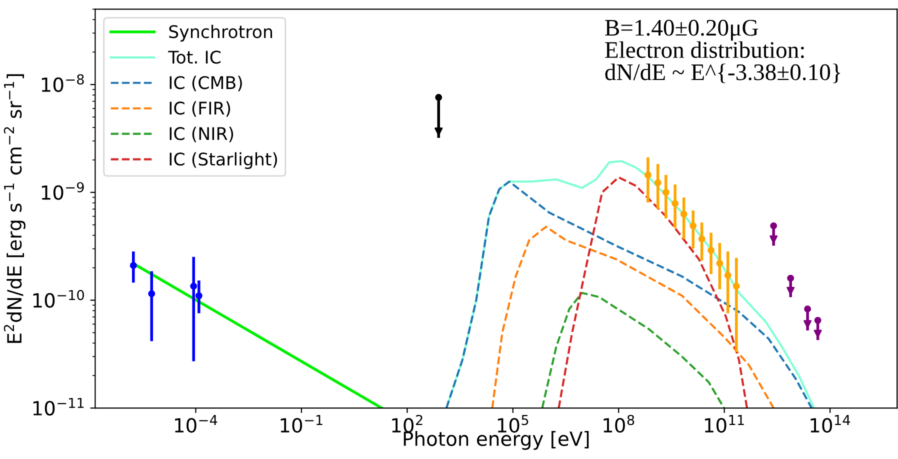 The image size is (898, 459). I want to click on text: E$^{2}$dN/dE [erg s$^{−1}$ cm$^{−2}$ sr$^{−1}$], so click(15, 208).